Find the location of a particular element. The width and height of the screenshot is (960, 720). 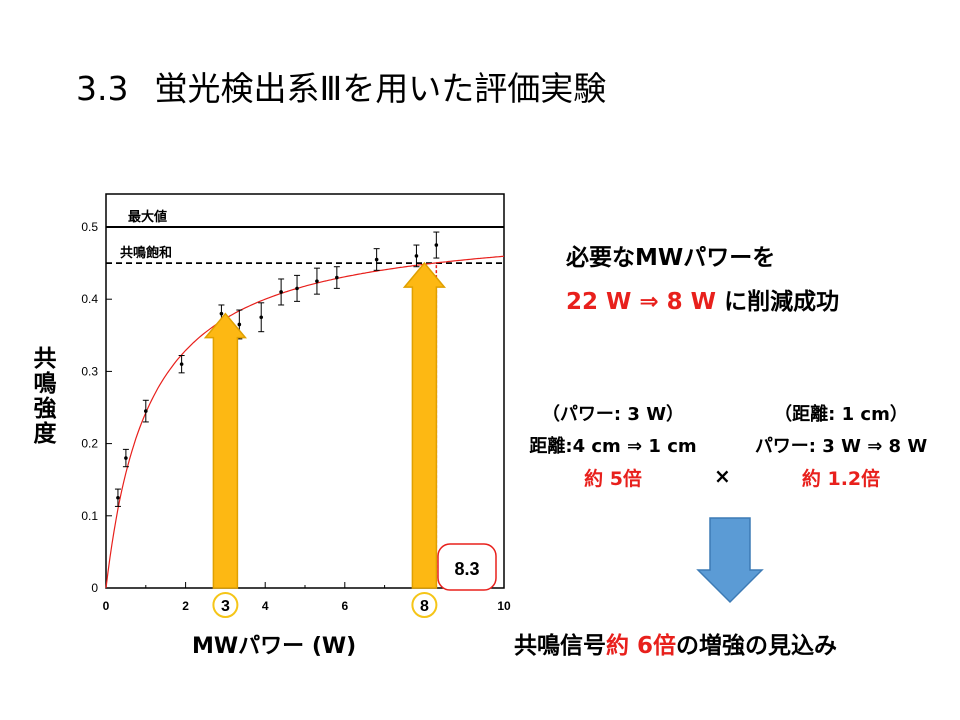

x-tick-label: 6 is located at coordinates (344, 606).